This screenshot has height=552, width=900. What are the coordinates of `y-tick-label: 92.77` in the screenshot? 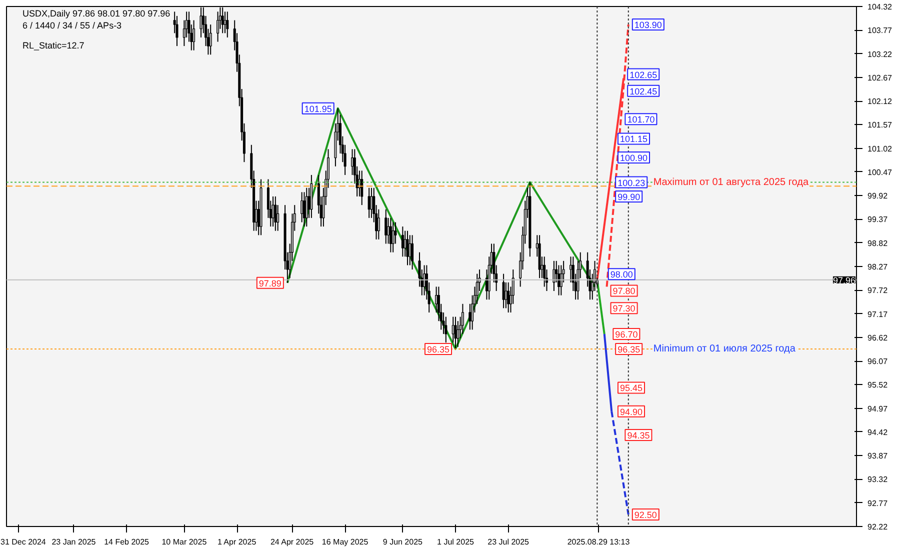 It's located at (878, 503).